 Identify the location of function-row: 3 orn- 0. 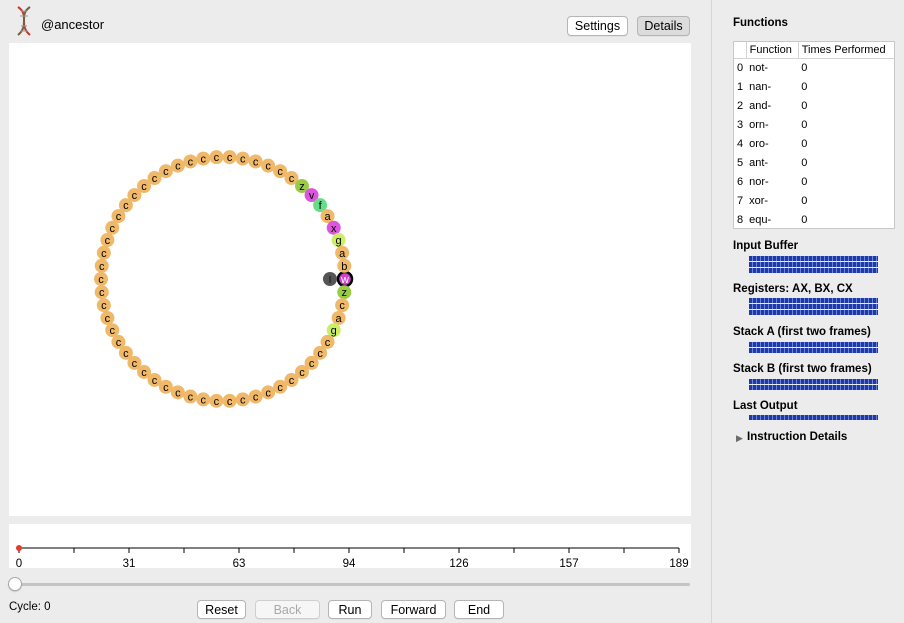
(814, 124).